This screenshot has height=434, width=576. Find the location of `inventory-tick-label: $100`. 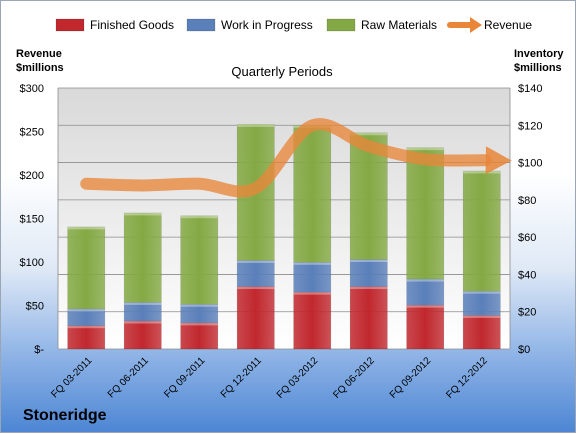

inventory-tick-label: $100 is located at coordinates (530, 164).